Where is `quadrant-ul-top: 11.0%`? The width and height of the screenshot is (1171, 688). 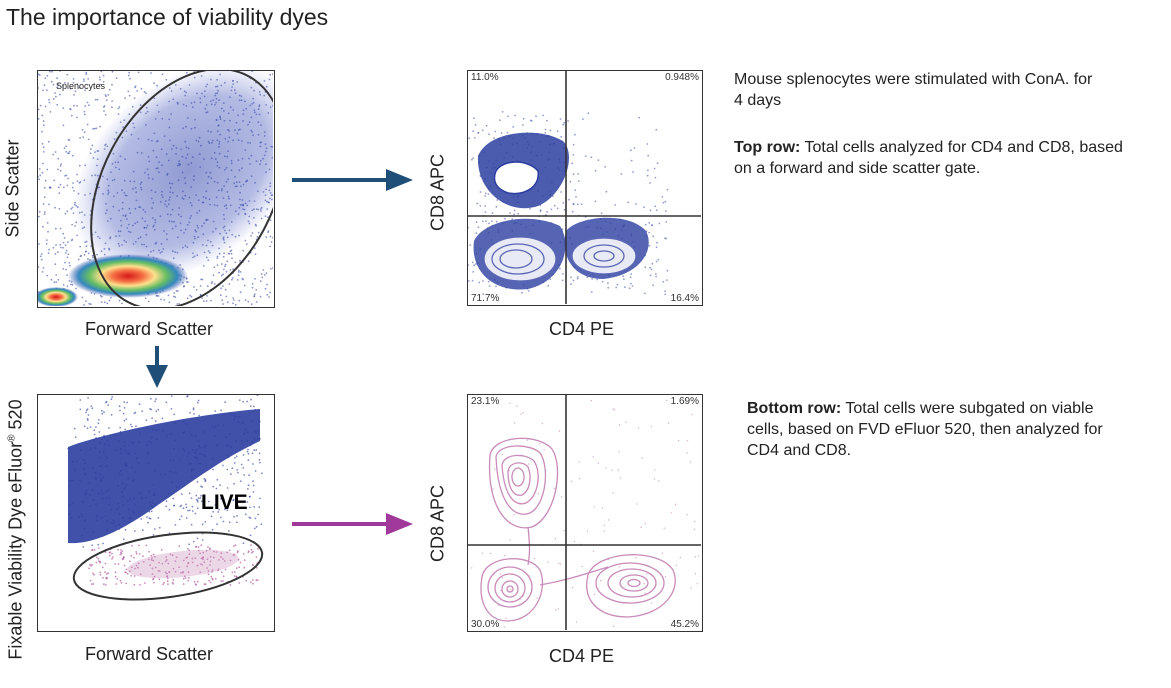
quadrant-ul-top: 11.0% is located at coordinates (485, 77).